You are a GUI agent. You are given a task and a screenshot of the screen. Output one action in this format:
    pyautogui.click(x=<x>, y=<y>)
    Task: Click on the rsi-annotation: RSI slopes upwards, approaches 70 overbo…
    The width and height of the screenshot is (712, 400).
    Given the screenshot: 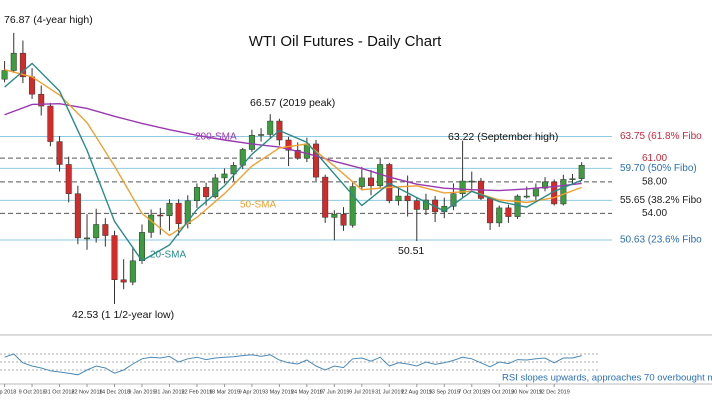 What is the action you would take?
    pyautogui.click(x=607, y=378)
    